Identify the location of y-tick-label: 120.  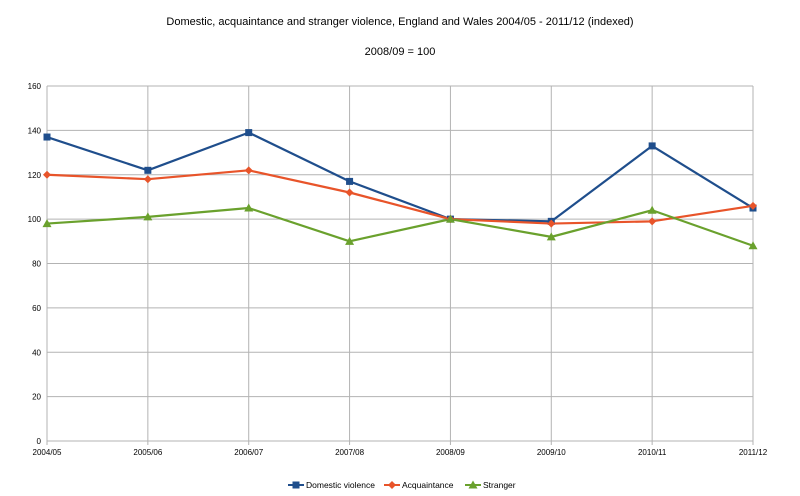
(35, 175).